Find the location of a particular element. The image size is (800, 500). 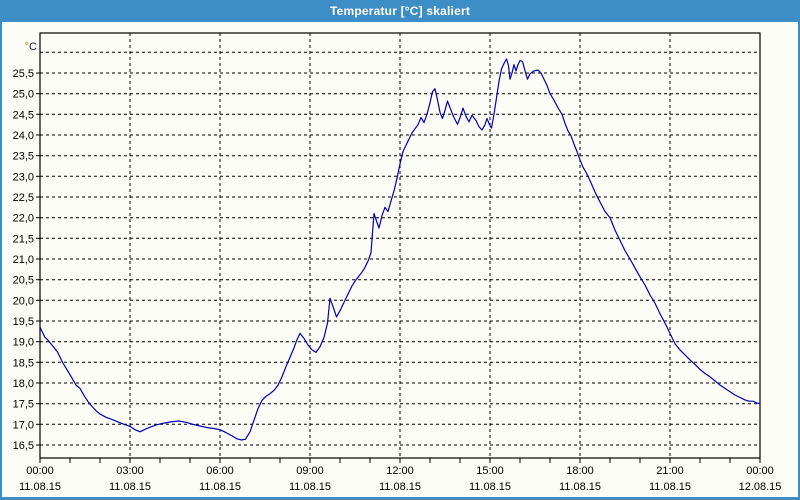

y-tick-label: 19,0 is located at coordinates (23, 343).